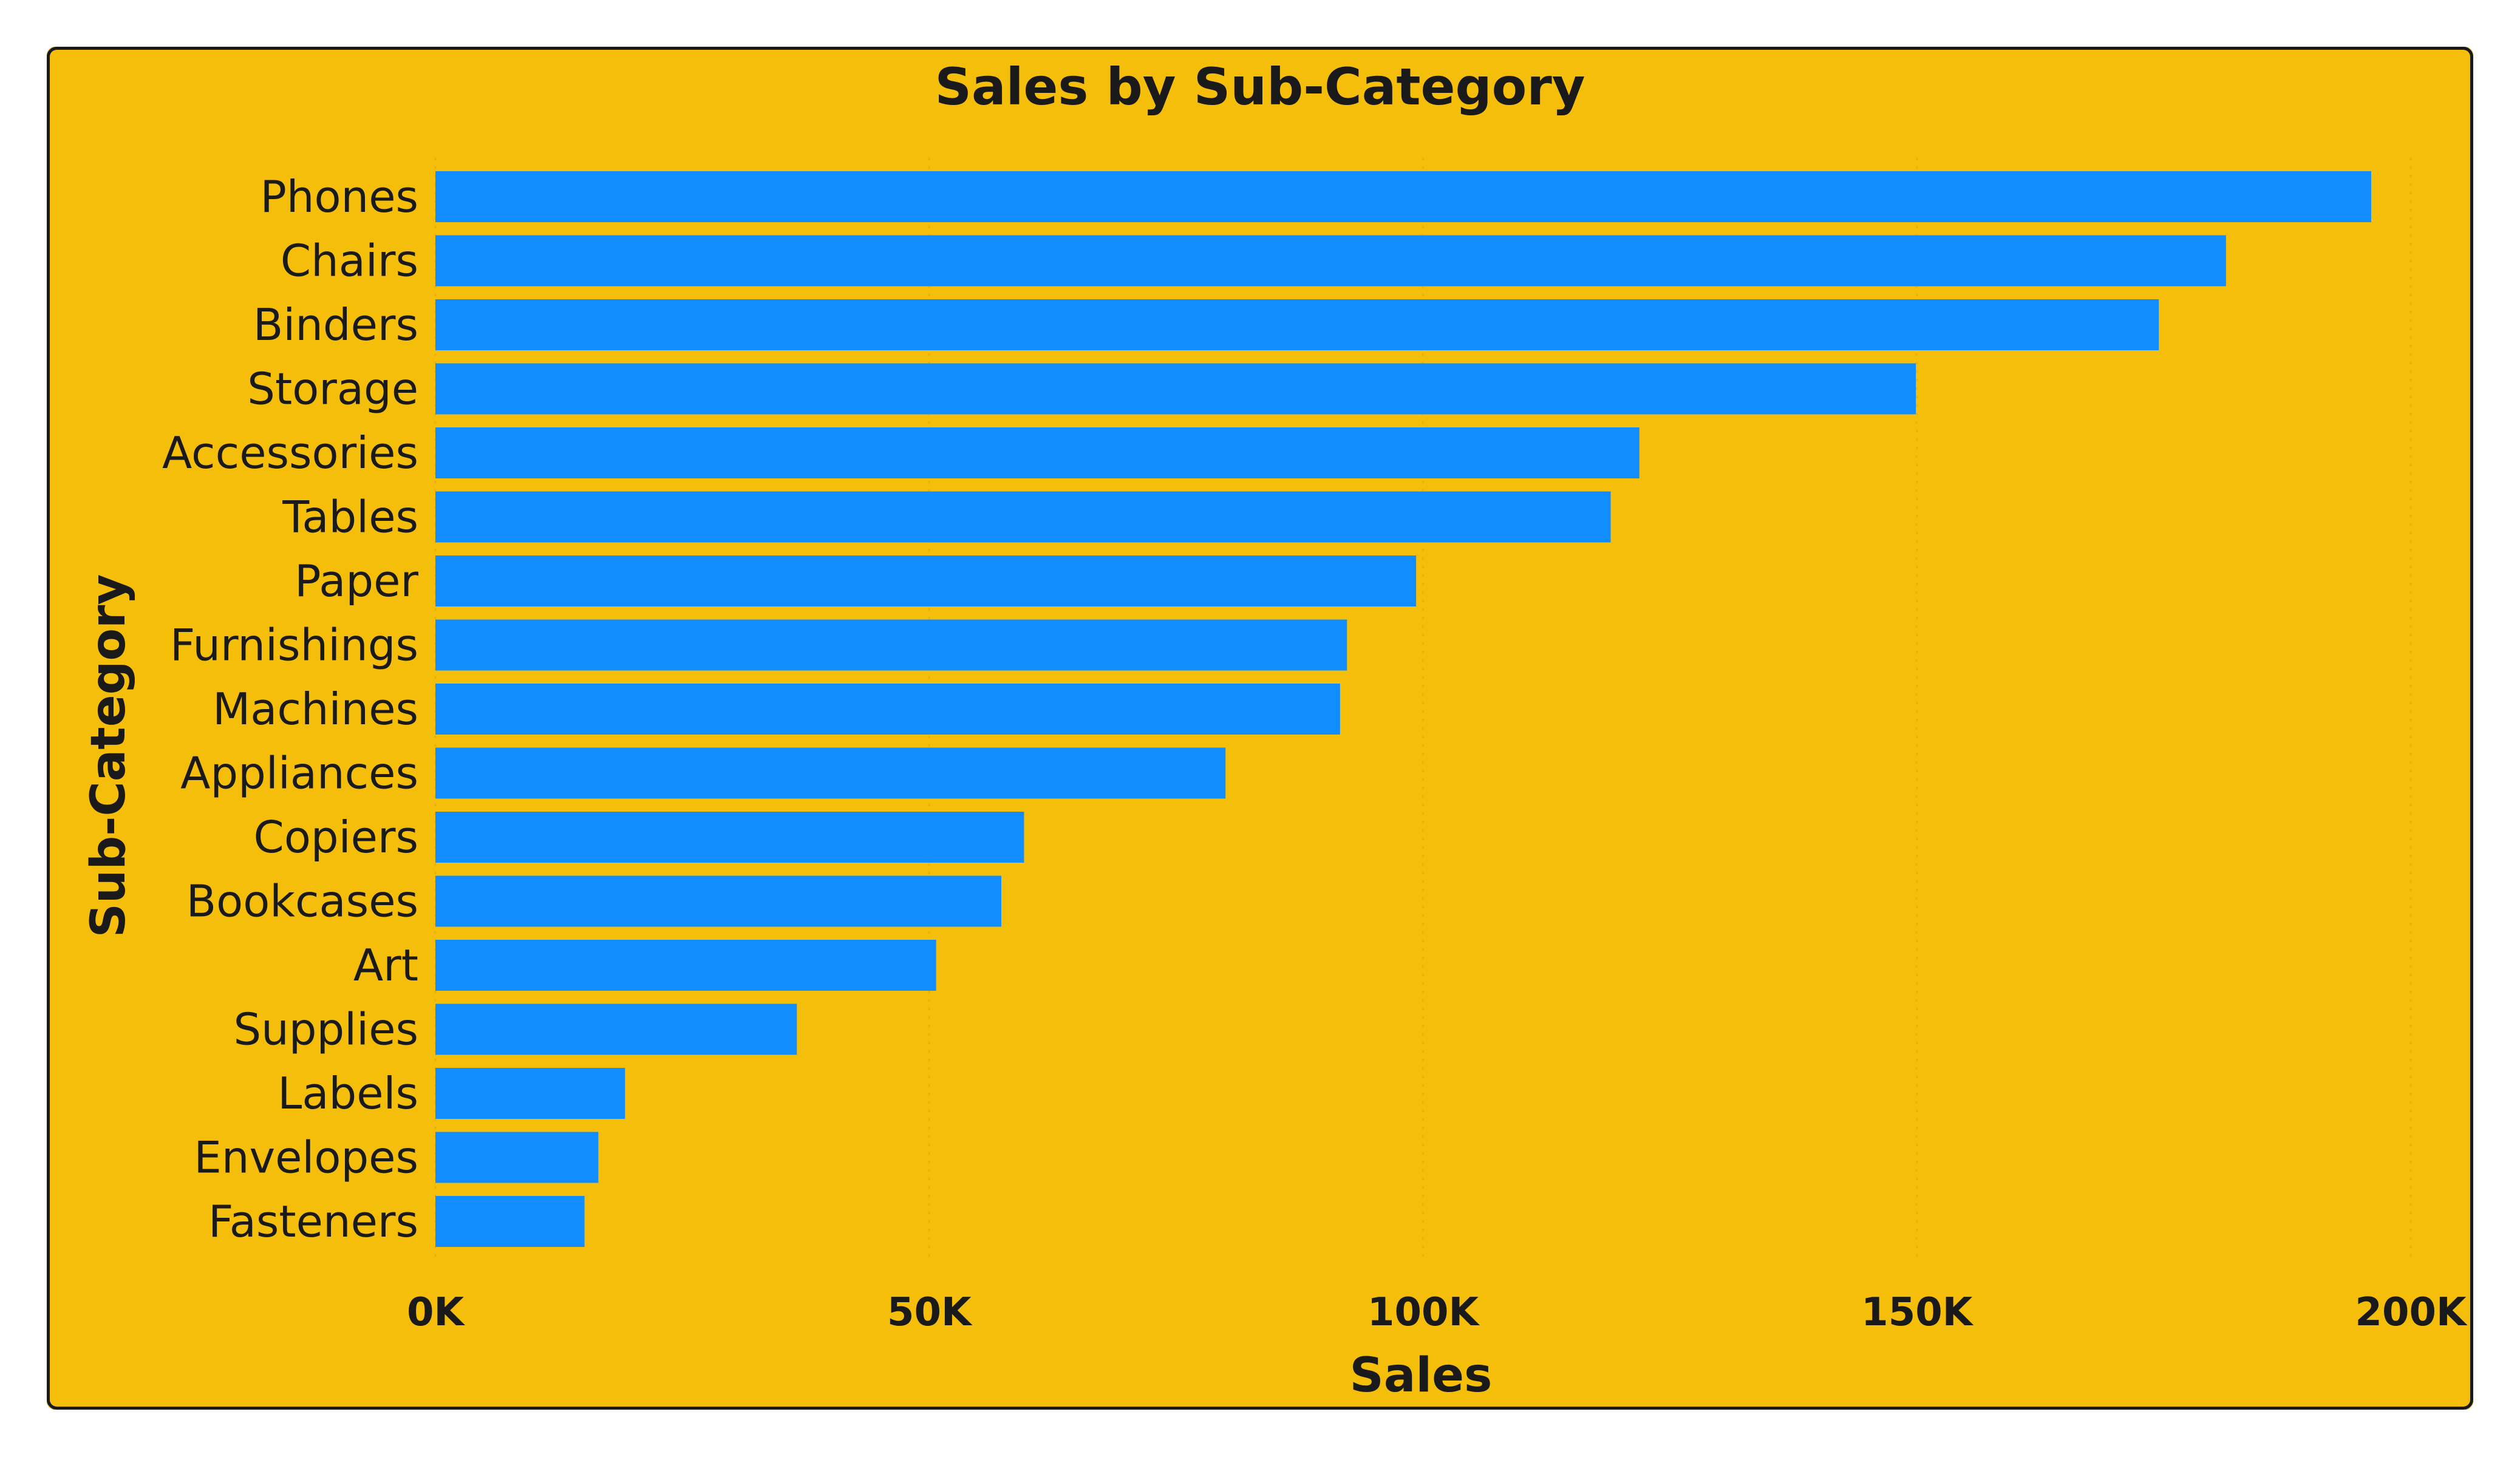 The image size is (2520, 1457). What do you see at coordinates (718, 901) in the screenshot?
I see `bar-bookcases` at bounding box center [718, 901].